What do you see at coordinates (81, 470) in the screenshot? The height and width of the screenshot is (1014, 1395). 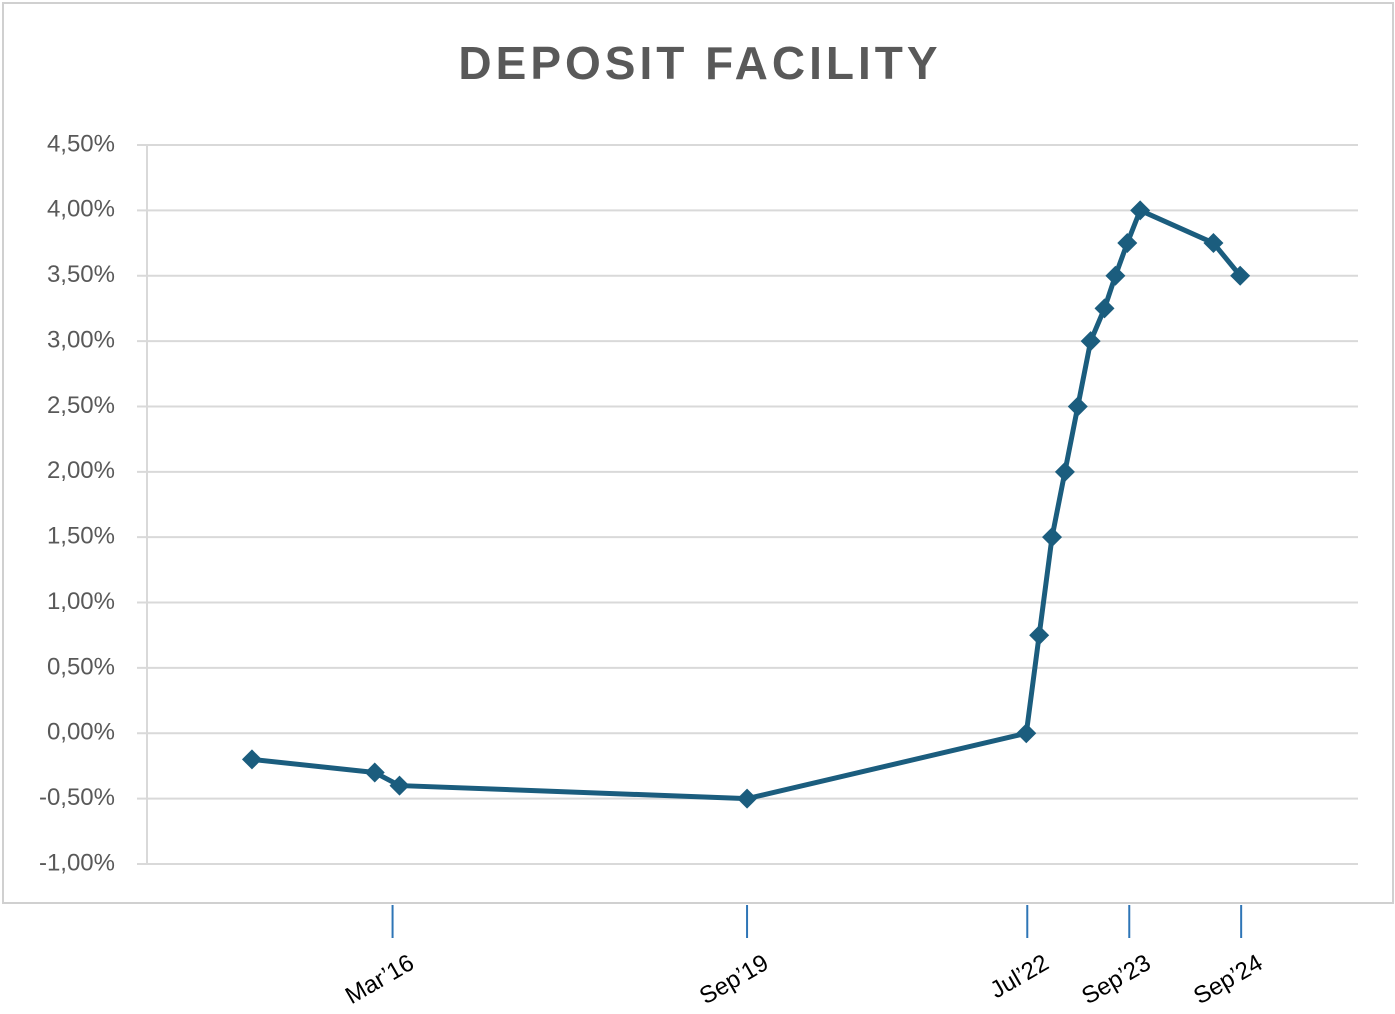 I see `y-tick-label: 2,00%` at bounding box center [81, 470].